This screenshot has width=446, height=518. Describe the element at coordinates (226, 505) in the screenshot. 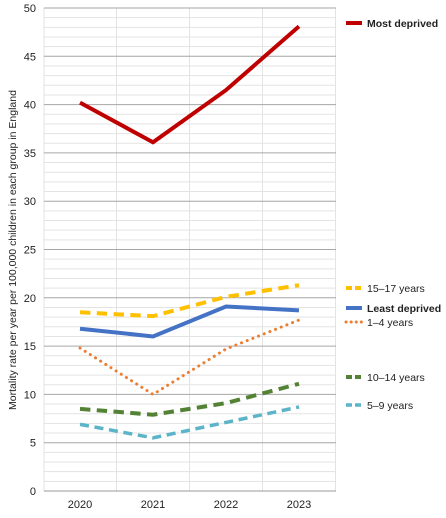

I see `x-tick-label: 2022` at that location.